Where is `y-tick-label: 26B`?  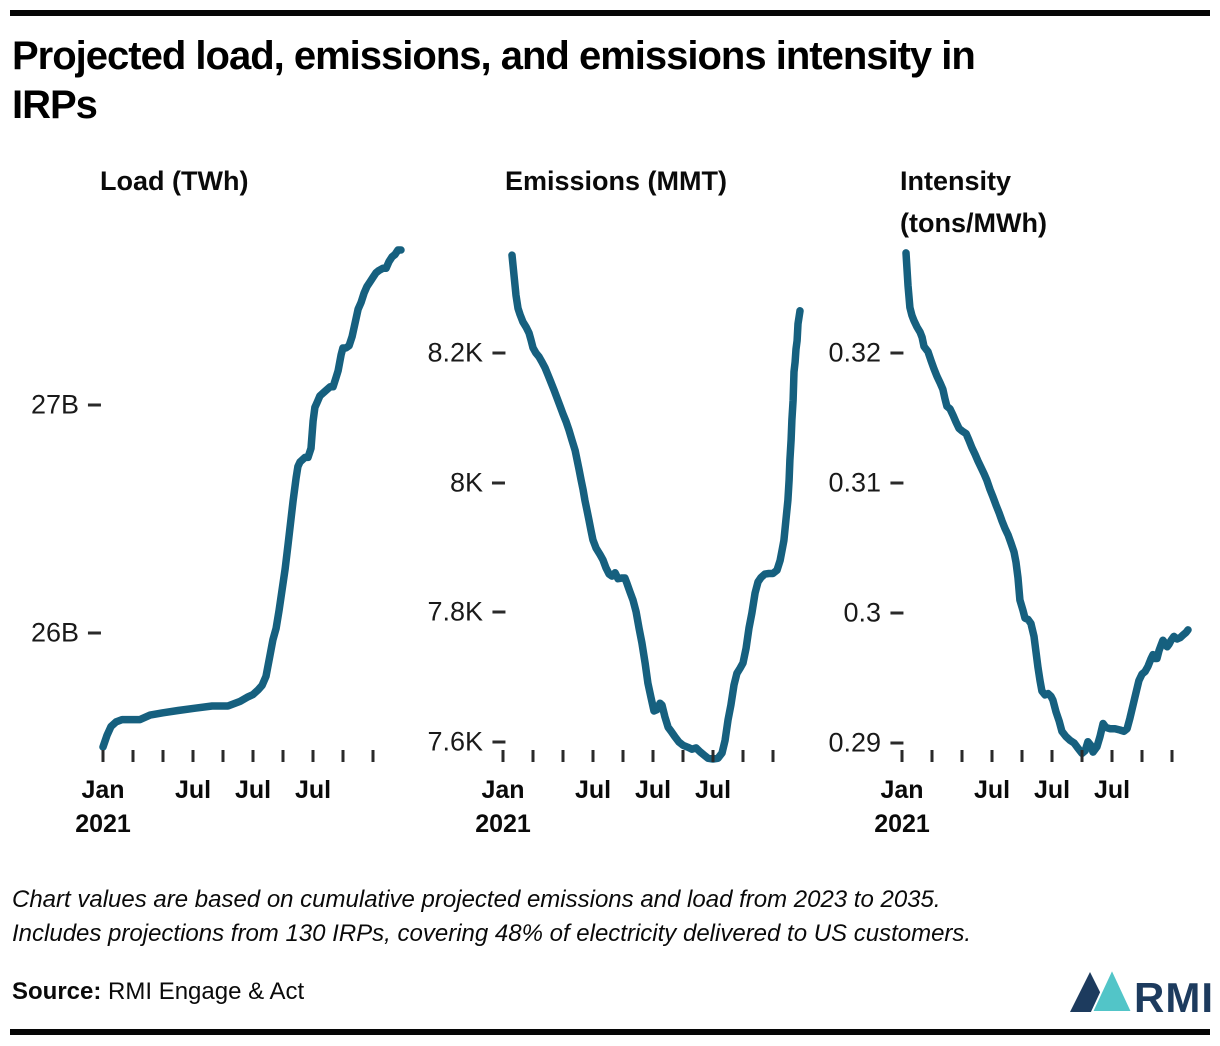
y-tick-label: 26B is located at coordinates (66, 633).